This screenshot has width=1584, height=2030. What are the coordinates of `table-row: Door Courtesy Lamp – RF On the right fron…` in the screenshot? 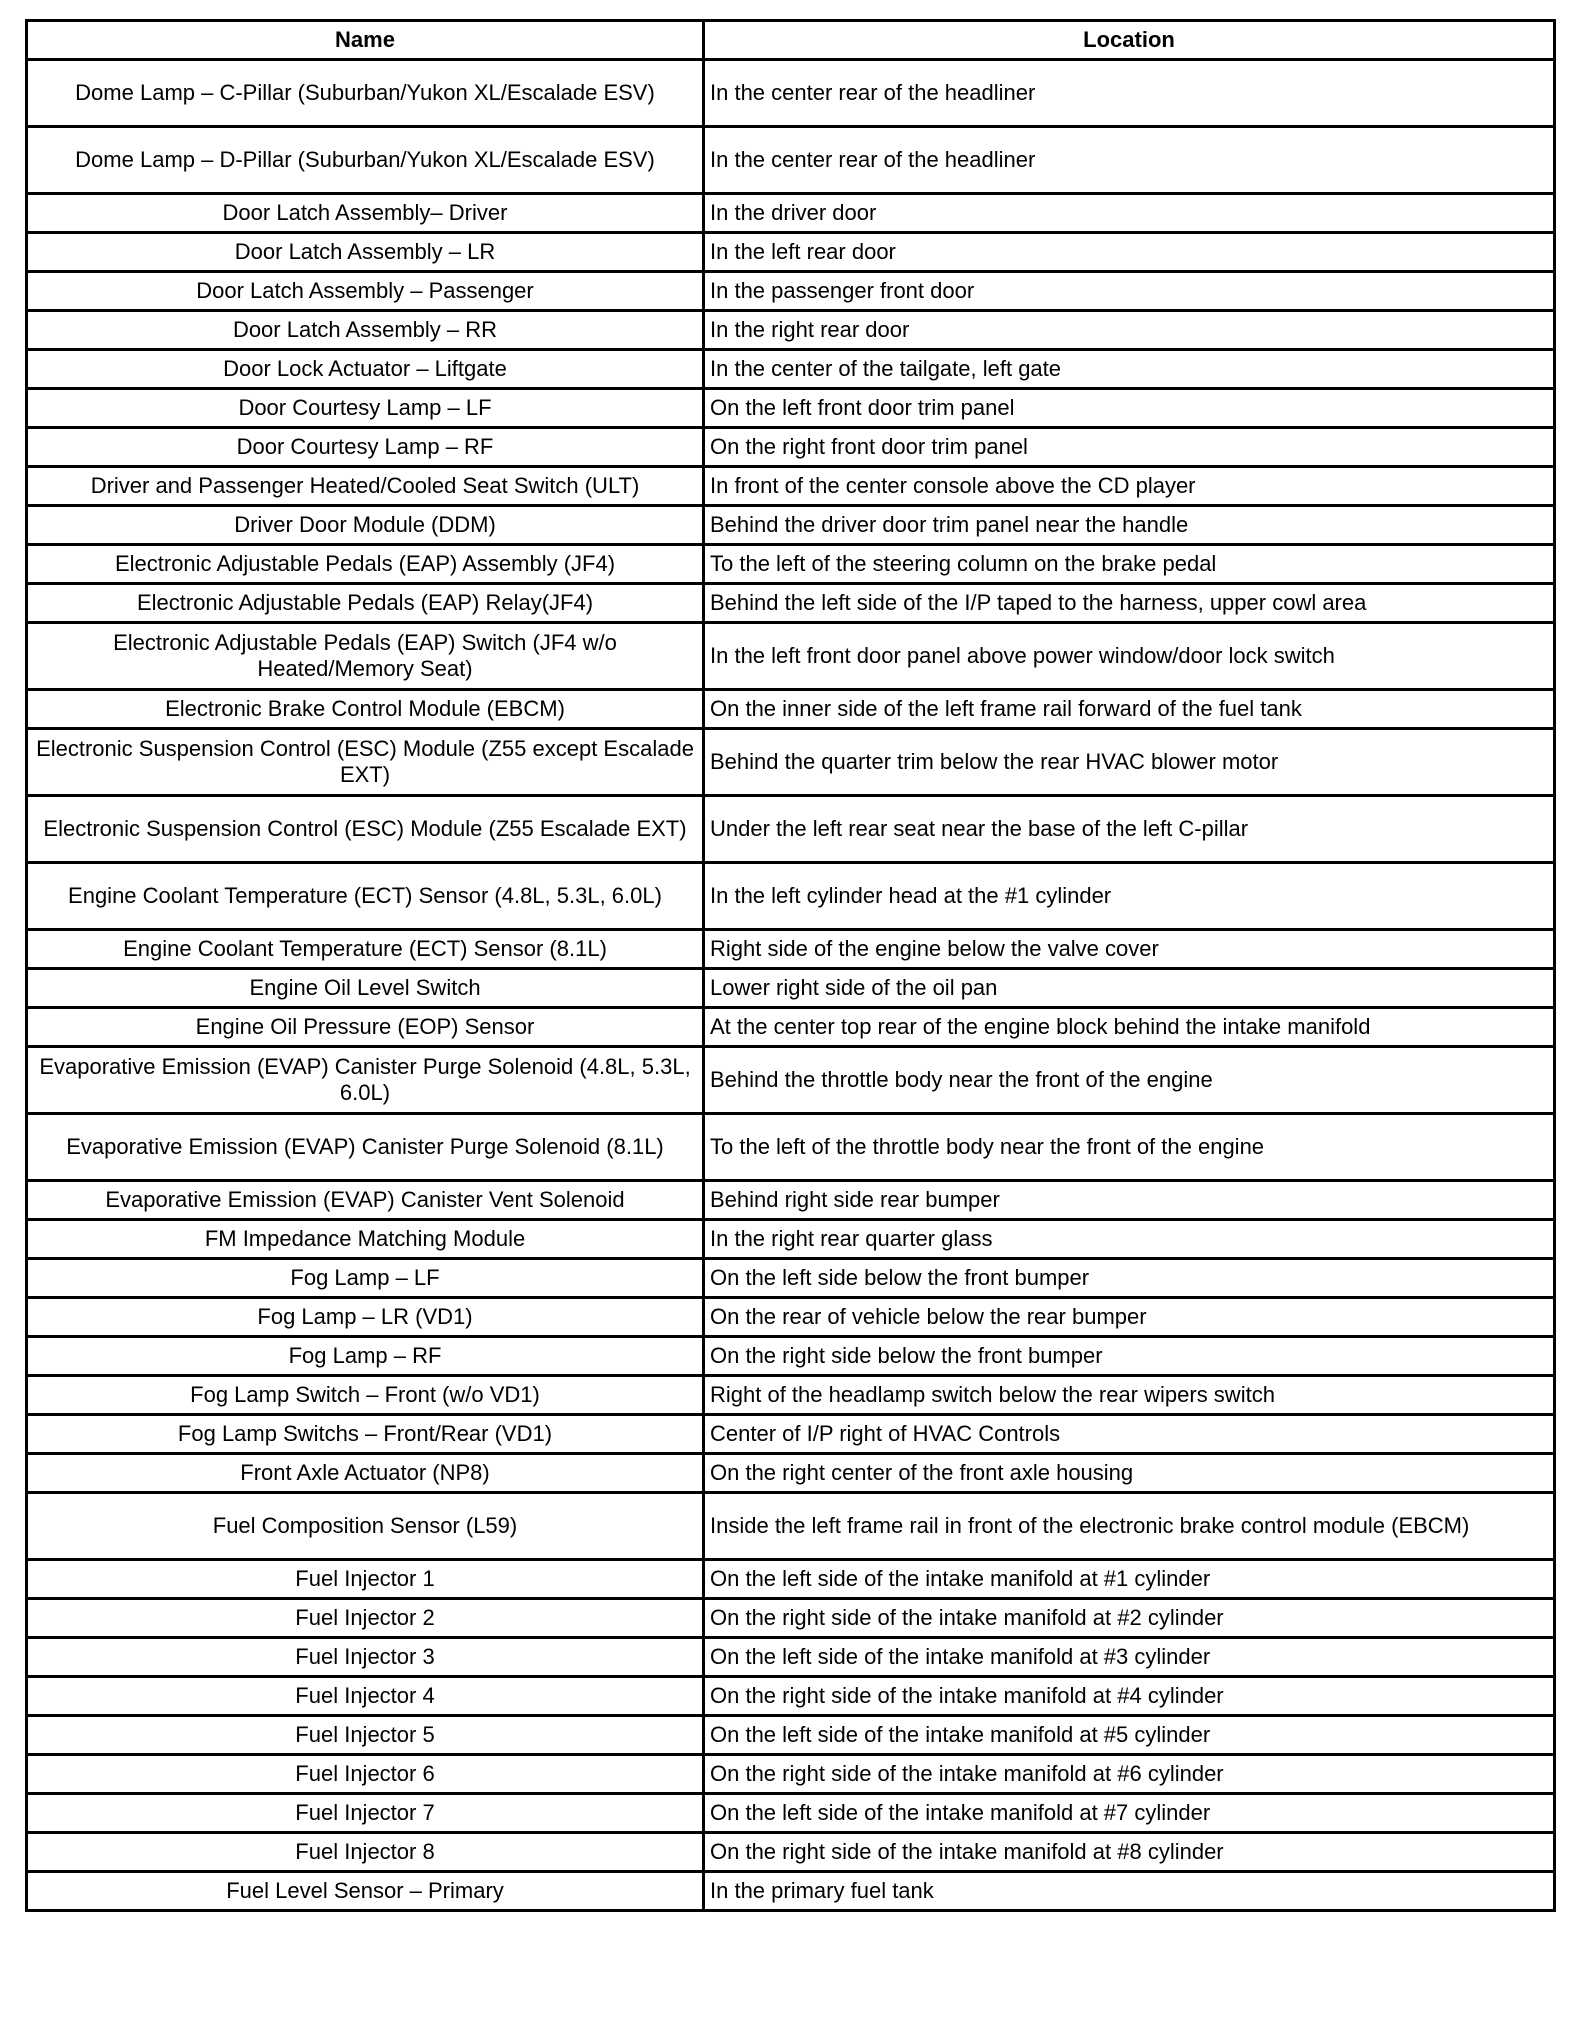 It's located at (790, 447).